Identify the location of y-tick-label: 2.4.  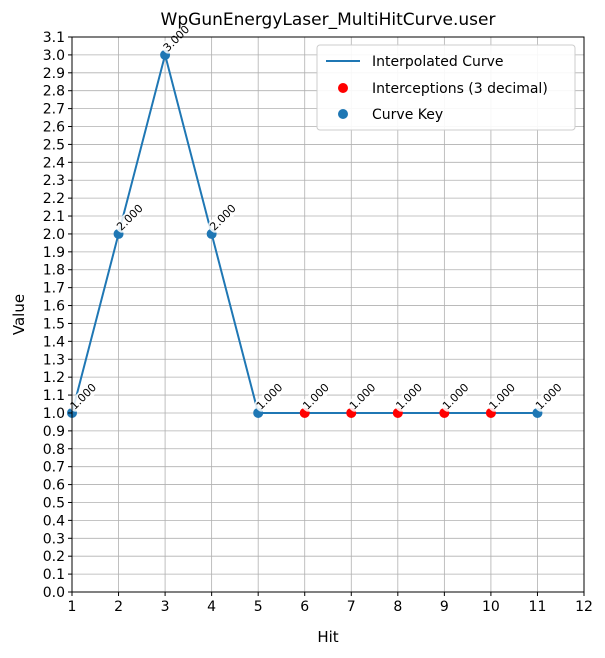
(54, 163).